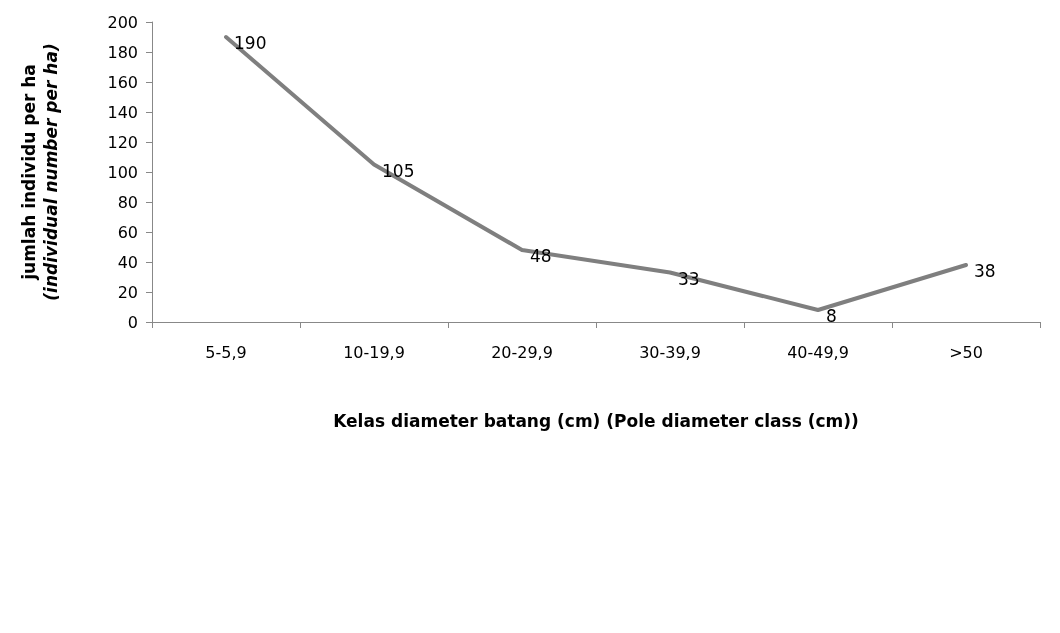 Image resolution: width=1060 pixels, height=633 pixels. What do you see at coordinates (818, 352) in the screenshot?
I see `x-tick-label: 40-49,9` at bounding box center [818, 352].